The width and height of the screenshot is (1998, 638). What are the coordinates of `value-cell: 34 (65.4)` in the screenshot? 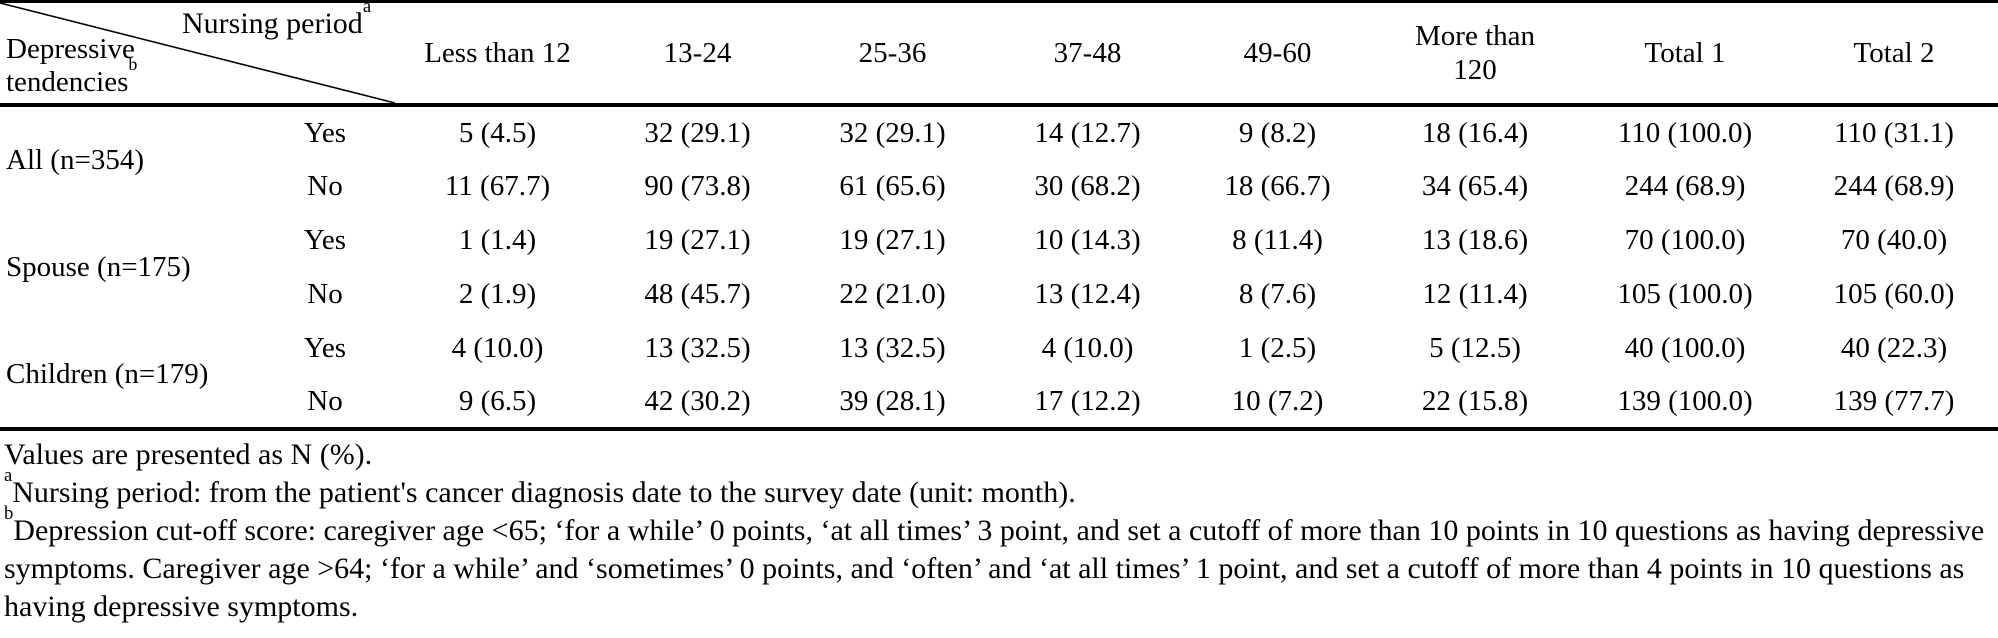 It's located at (1475, 185).